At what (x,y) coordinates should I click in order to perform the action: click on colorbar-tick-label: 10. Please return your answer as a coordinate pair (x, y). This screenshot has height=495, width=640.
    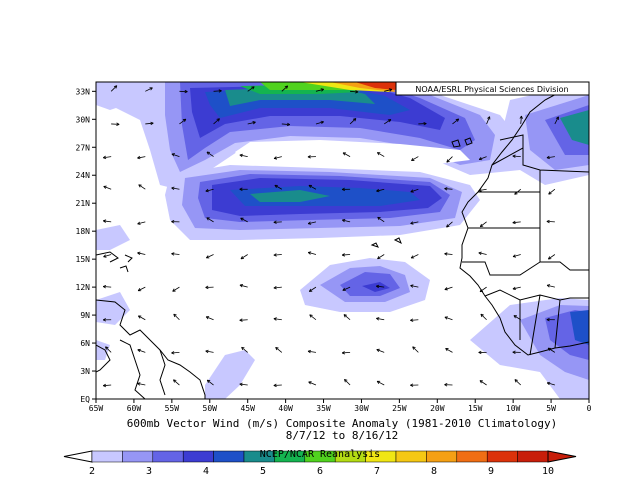
    Looking at the image, I should click on (548, 471).